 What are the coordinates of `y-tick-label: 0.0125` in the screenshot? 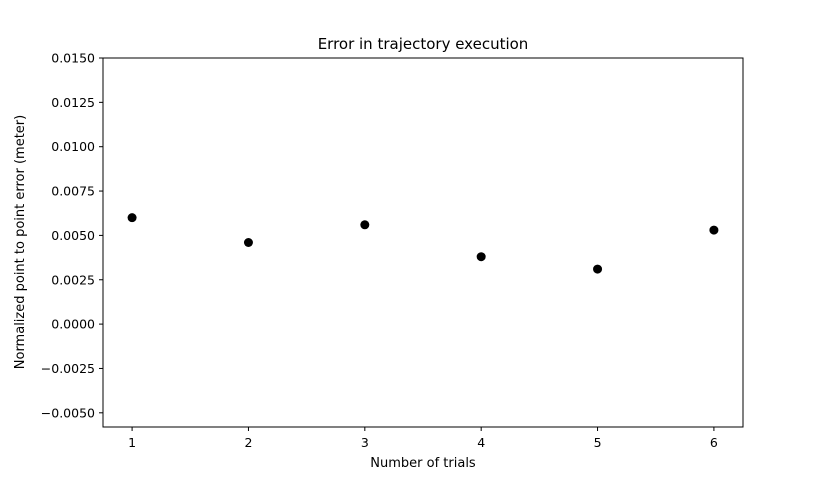 It's located at (73, 102).